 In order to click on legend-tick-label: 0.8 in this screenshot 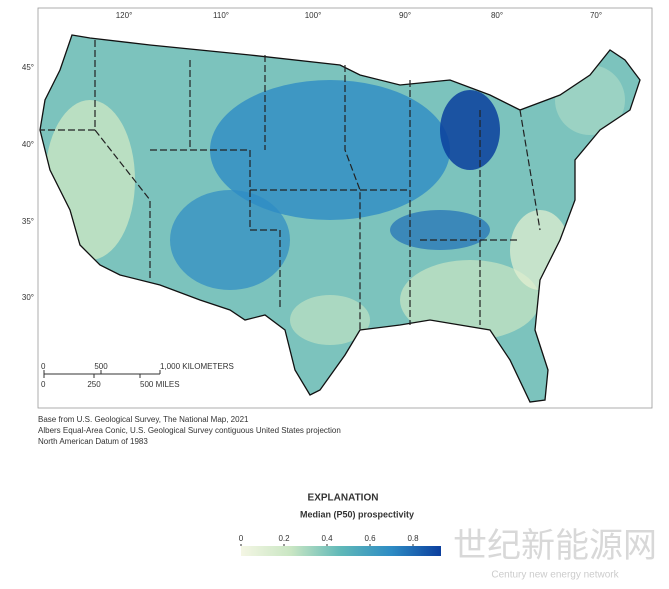, I will do `click(413, 538)`.